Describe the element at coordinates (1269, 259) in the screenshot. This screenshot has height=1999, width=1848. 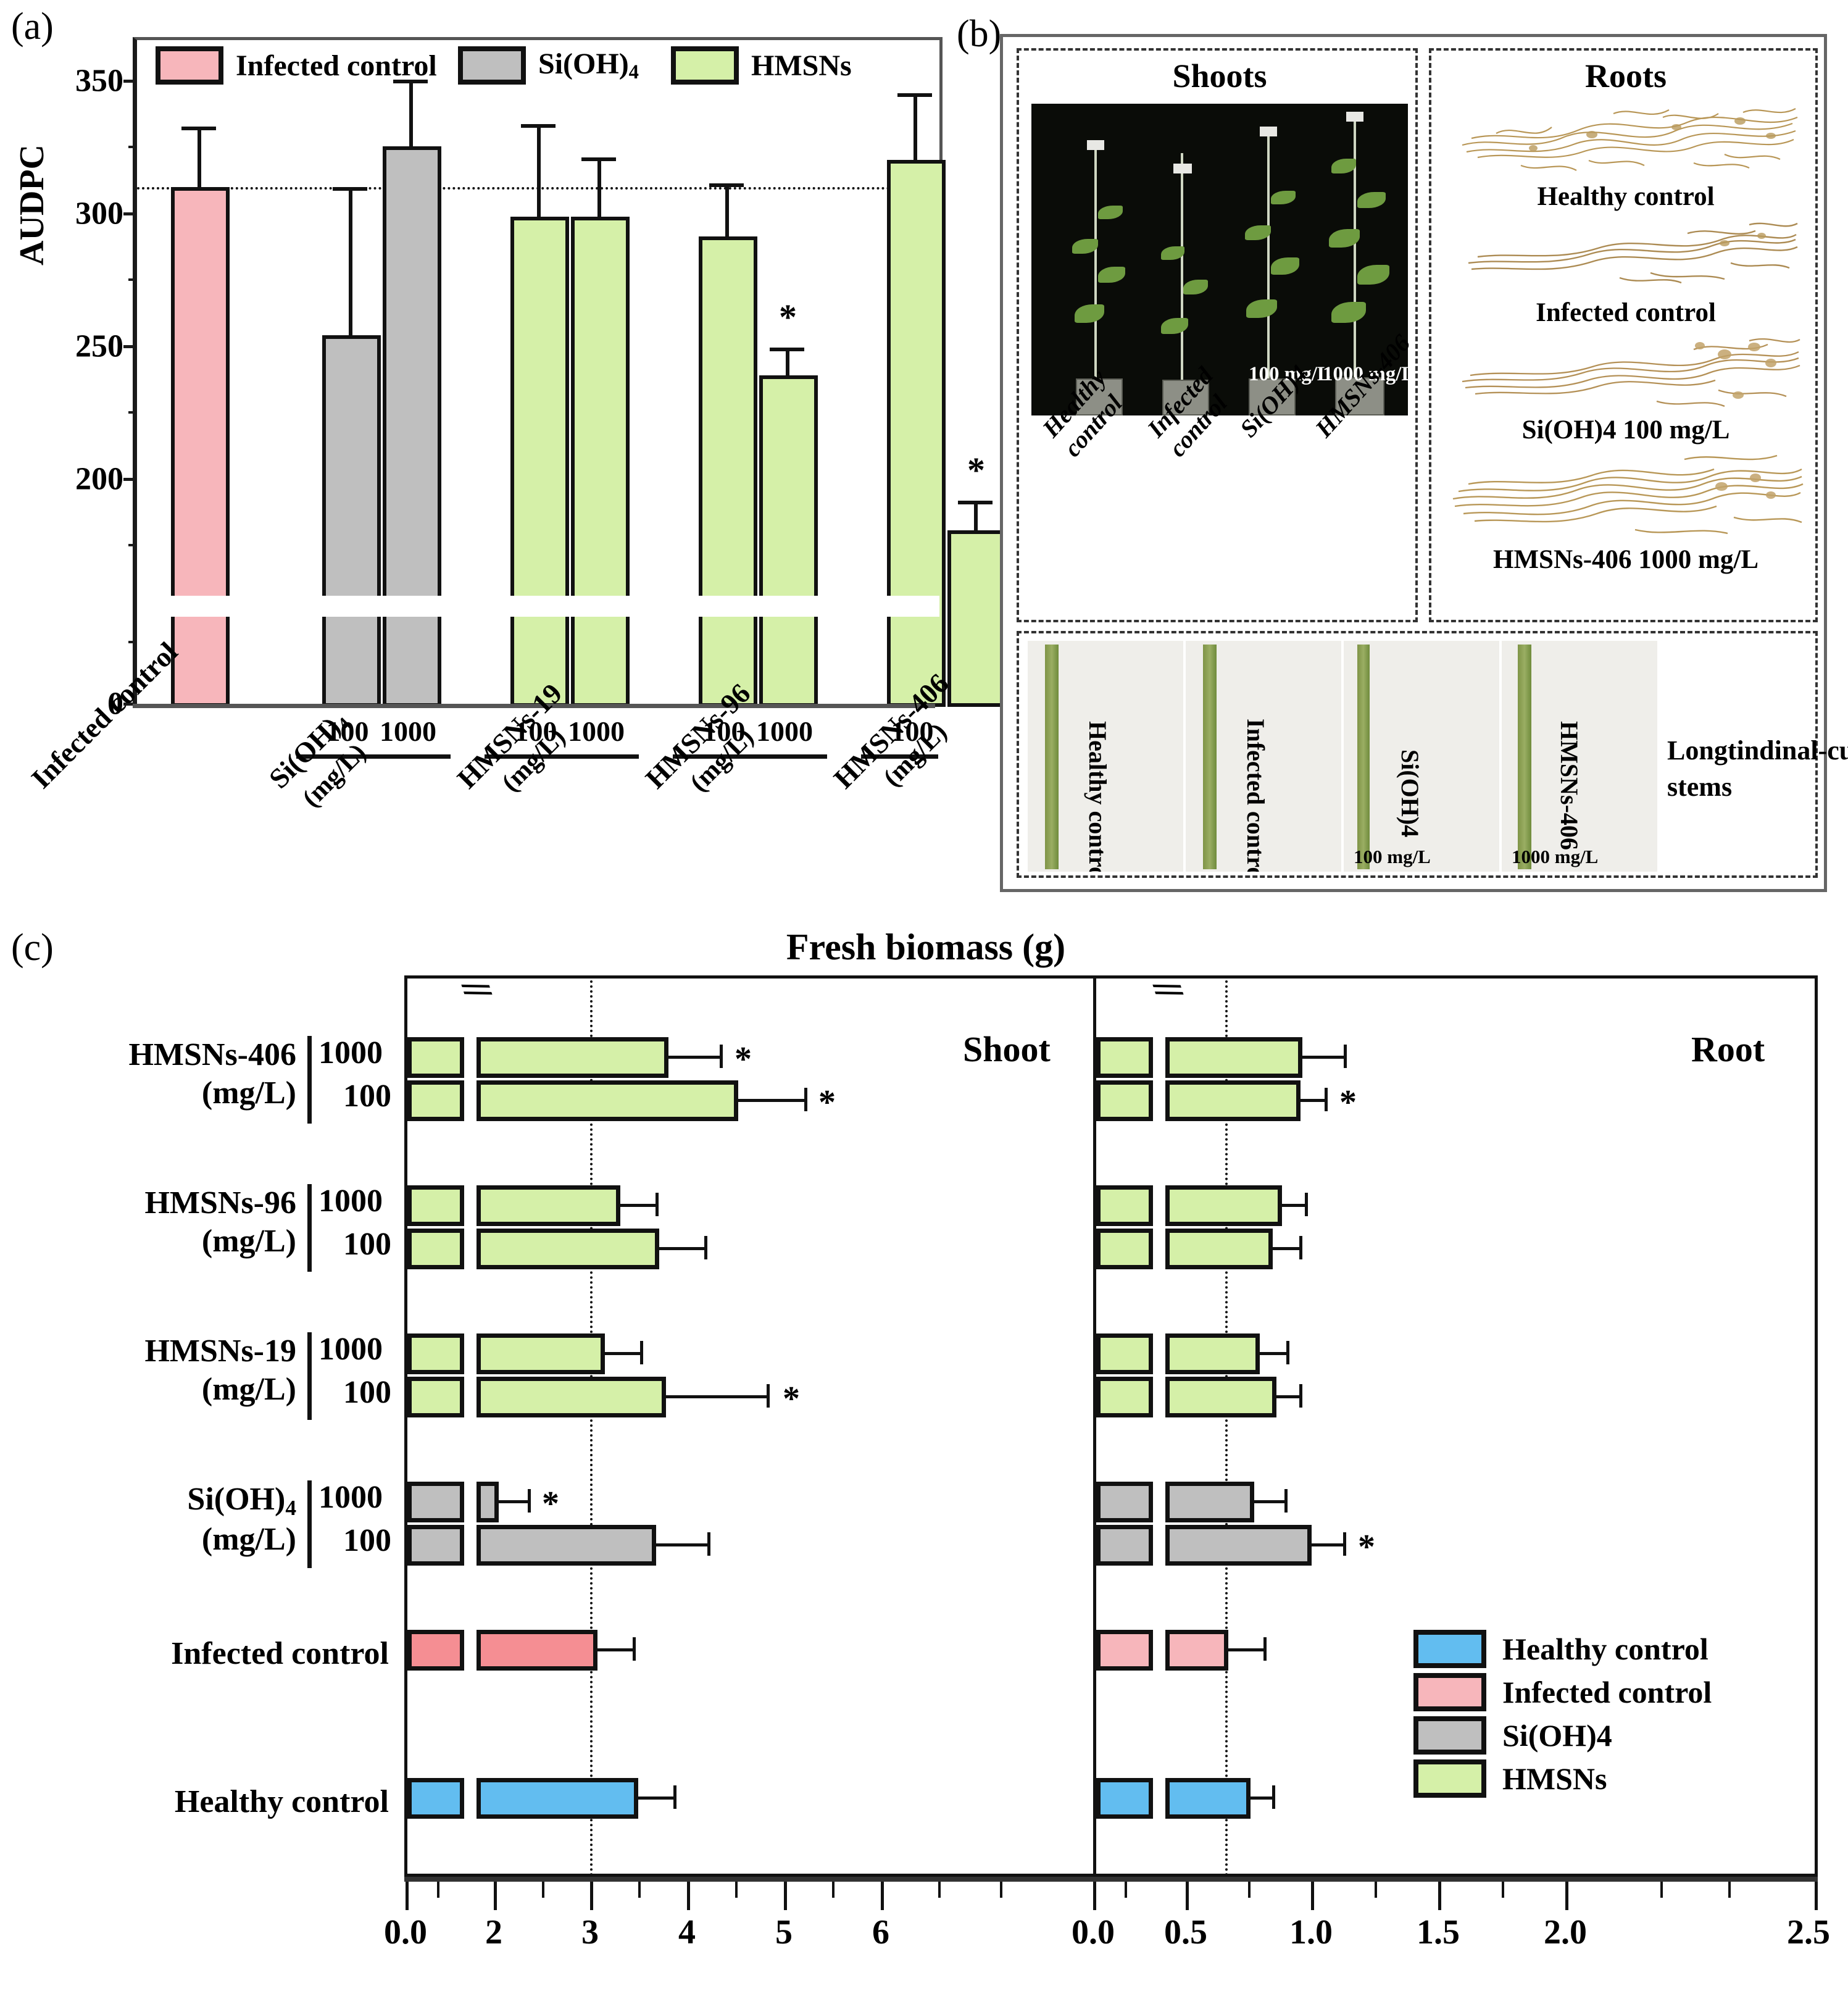
I see `plant-sioh4` at that location.